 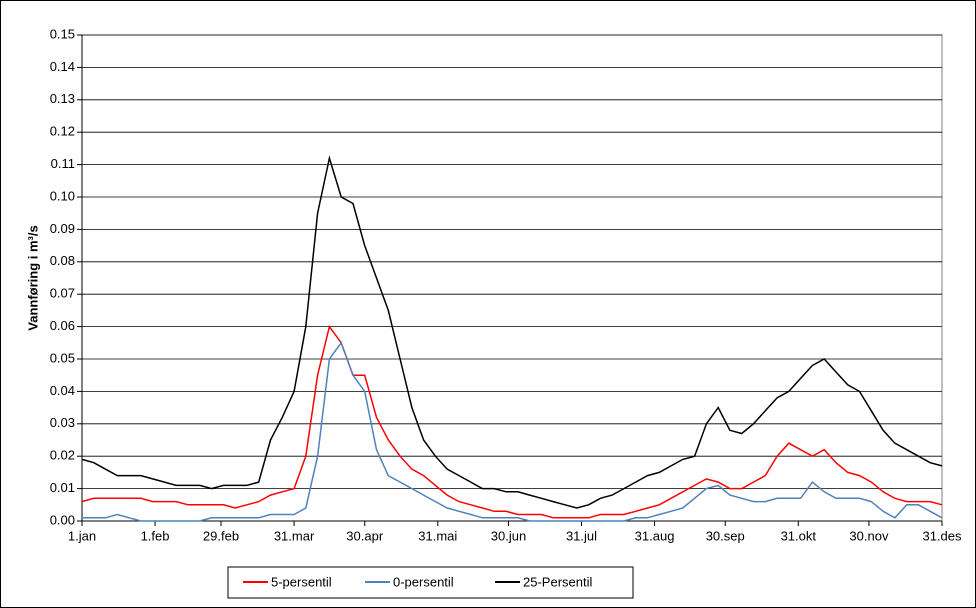 What do you see at coordinates (508, 535) in the screenshot?
I see `x-tick-label: 30.jun` at bounding box center [508, 535].